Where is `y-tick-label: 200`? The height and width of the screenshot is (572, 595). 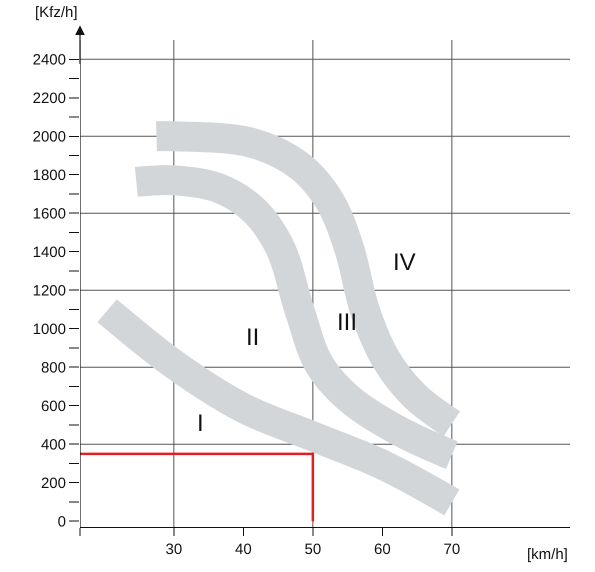
y-tick-label: 200 is located at coordinates (53, 483).